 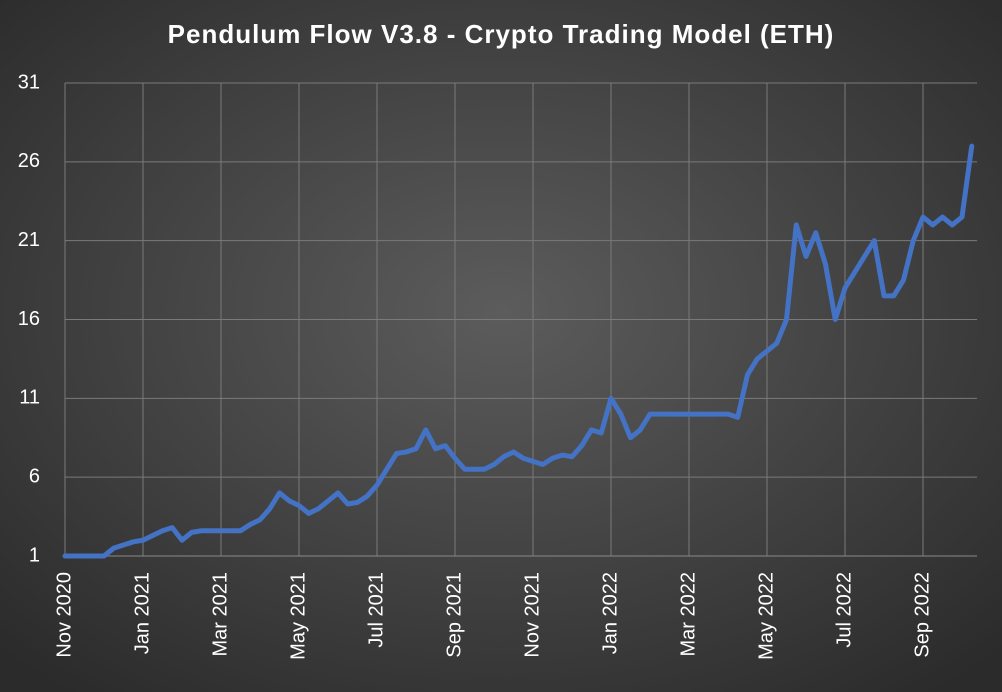 I want to click on x-tick-label: Sep 2021, so click(x=454, y=615).